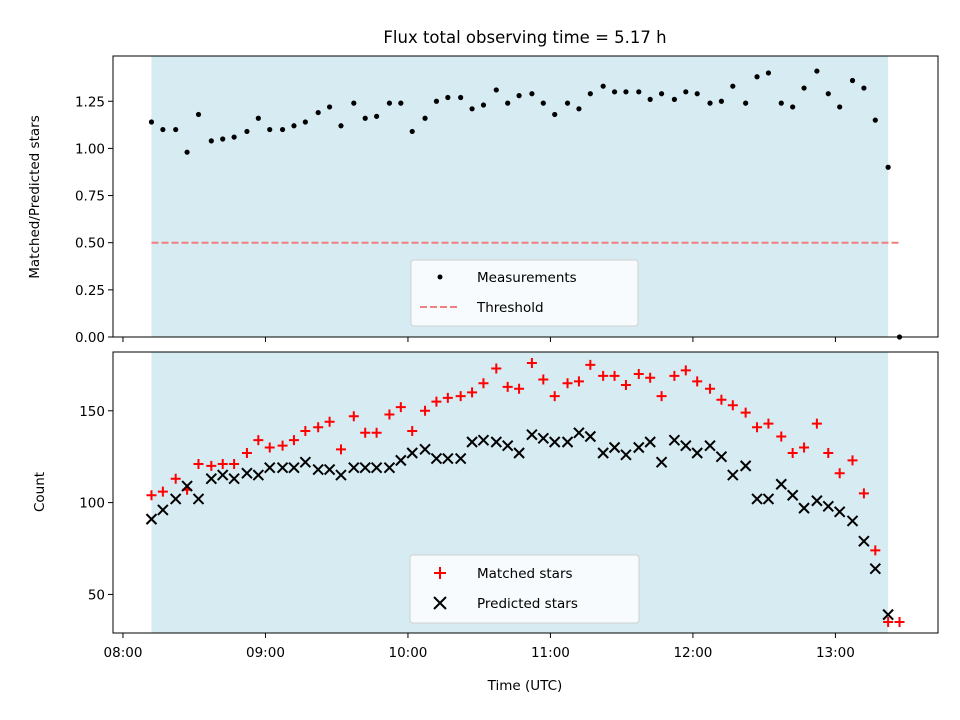 The image size is (960, 720). What do you see at coordinates (524, 37) in the screenshot?
I see `chart-title: Flux total observing time = 5.17 h` at bounding box center [524, 37].